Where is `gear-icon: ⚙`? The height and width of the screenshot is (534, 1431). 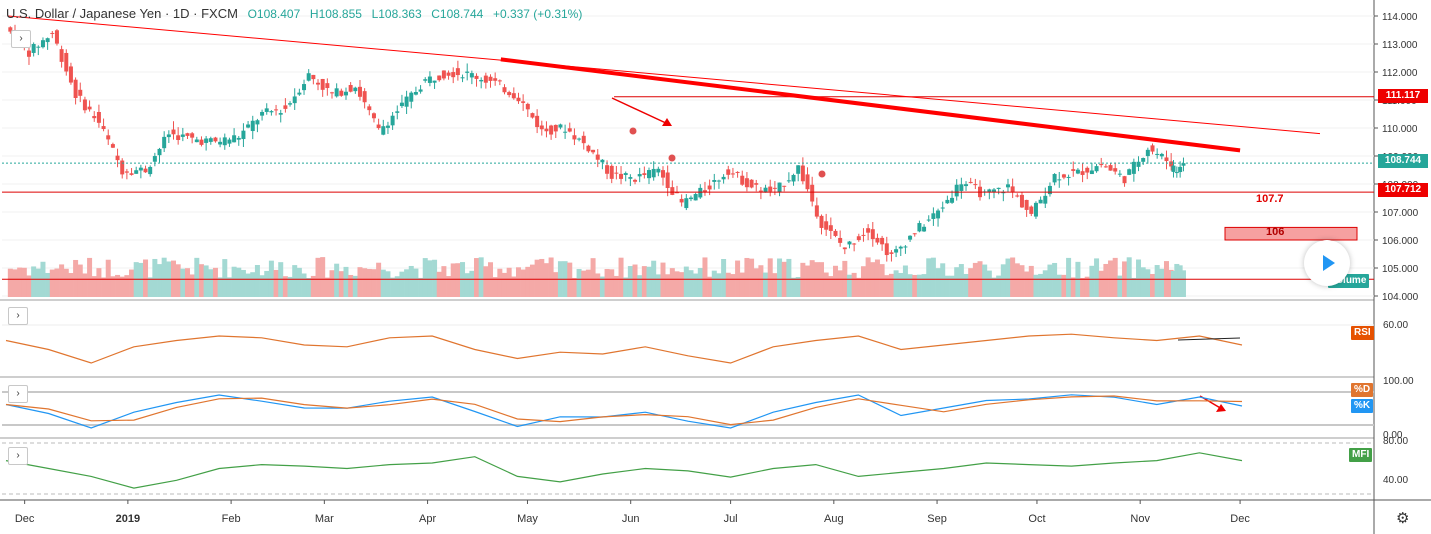 gear-icon: ⚙ is located at coordinates (1403, 518).